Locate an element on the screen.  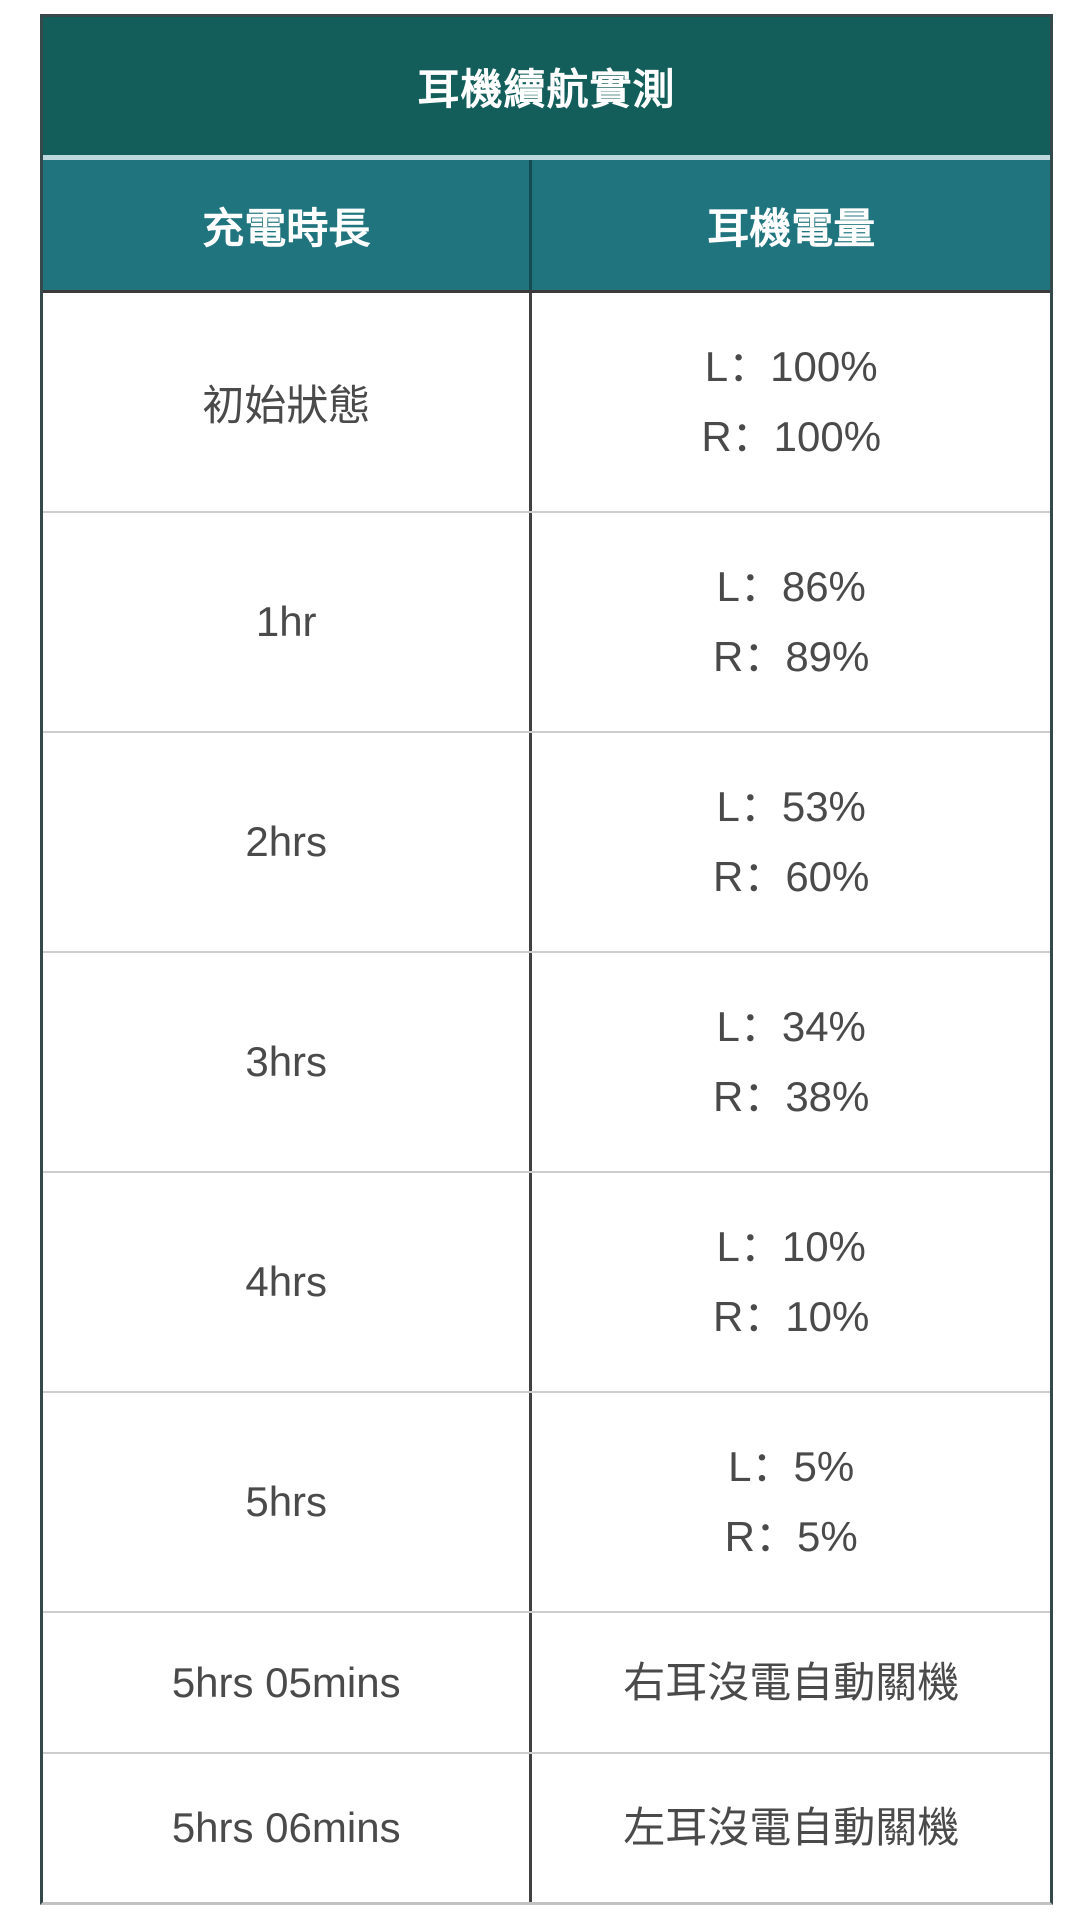
battery-cell: L：5% R：5% is located at coordinates (791, 1502).